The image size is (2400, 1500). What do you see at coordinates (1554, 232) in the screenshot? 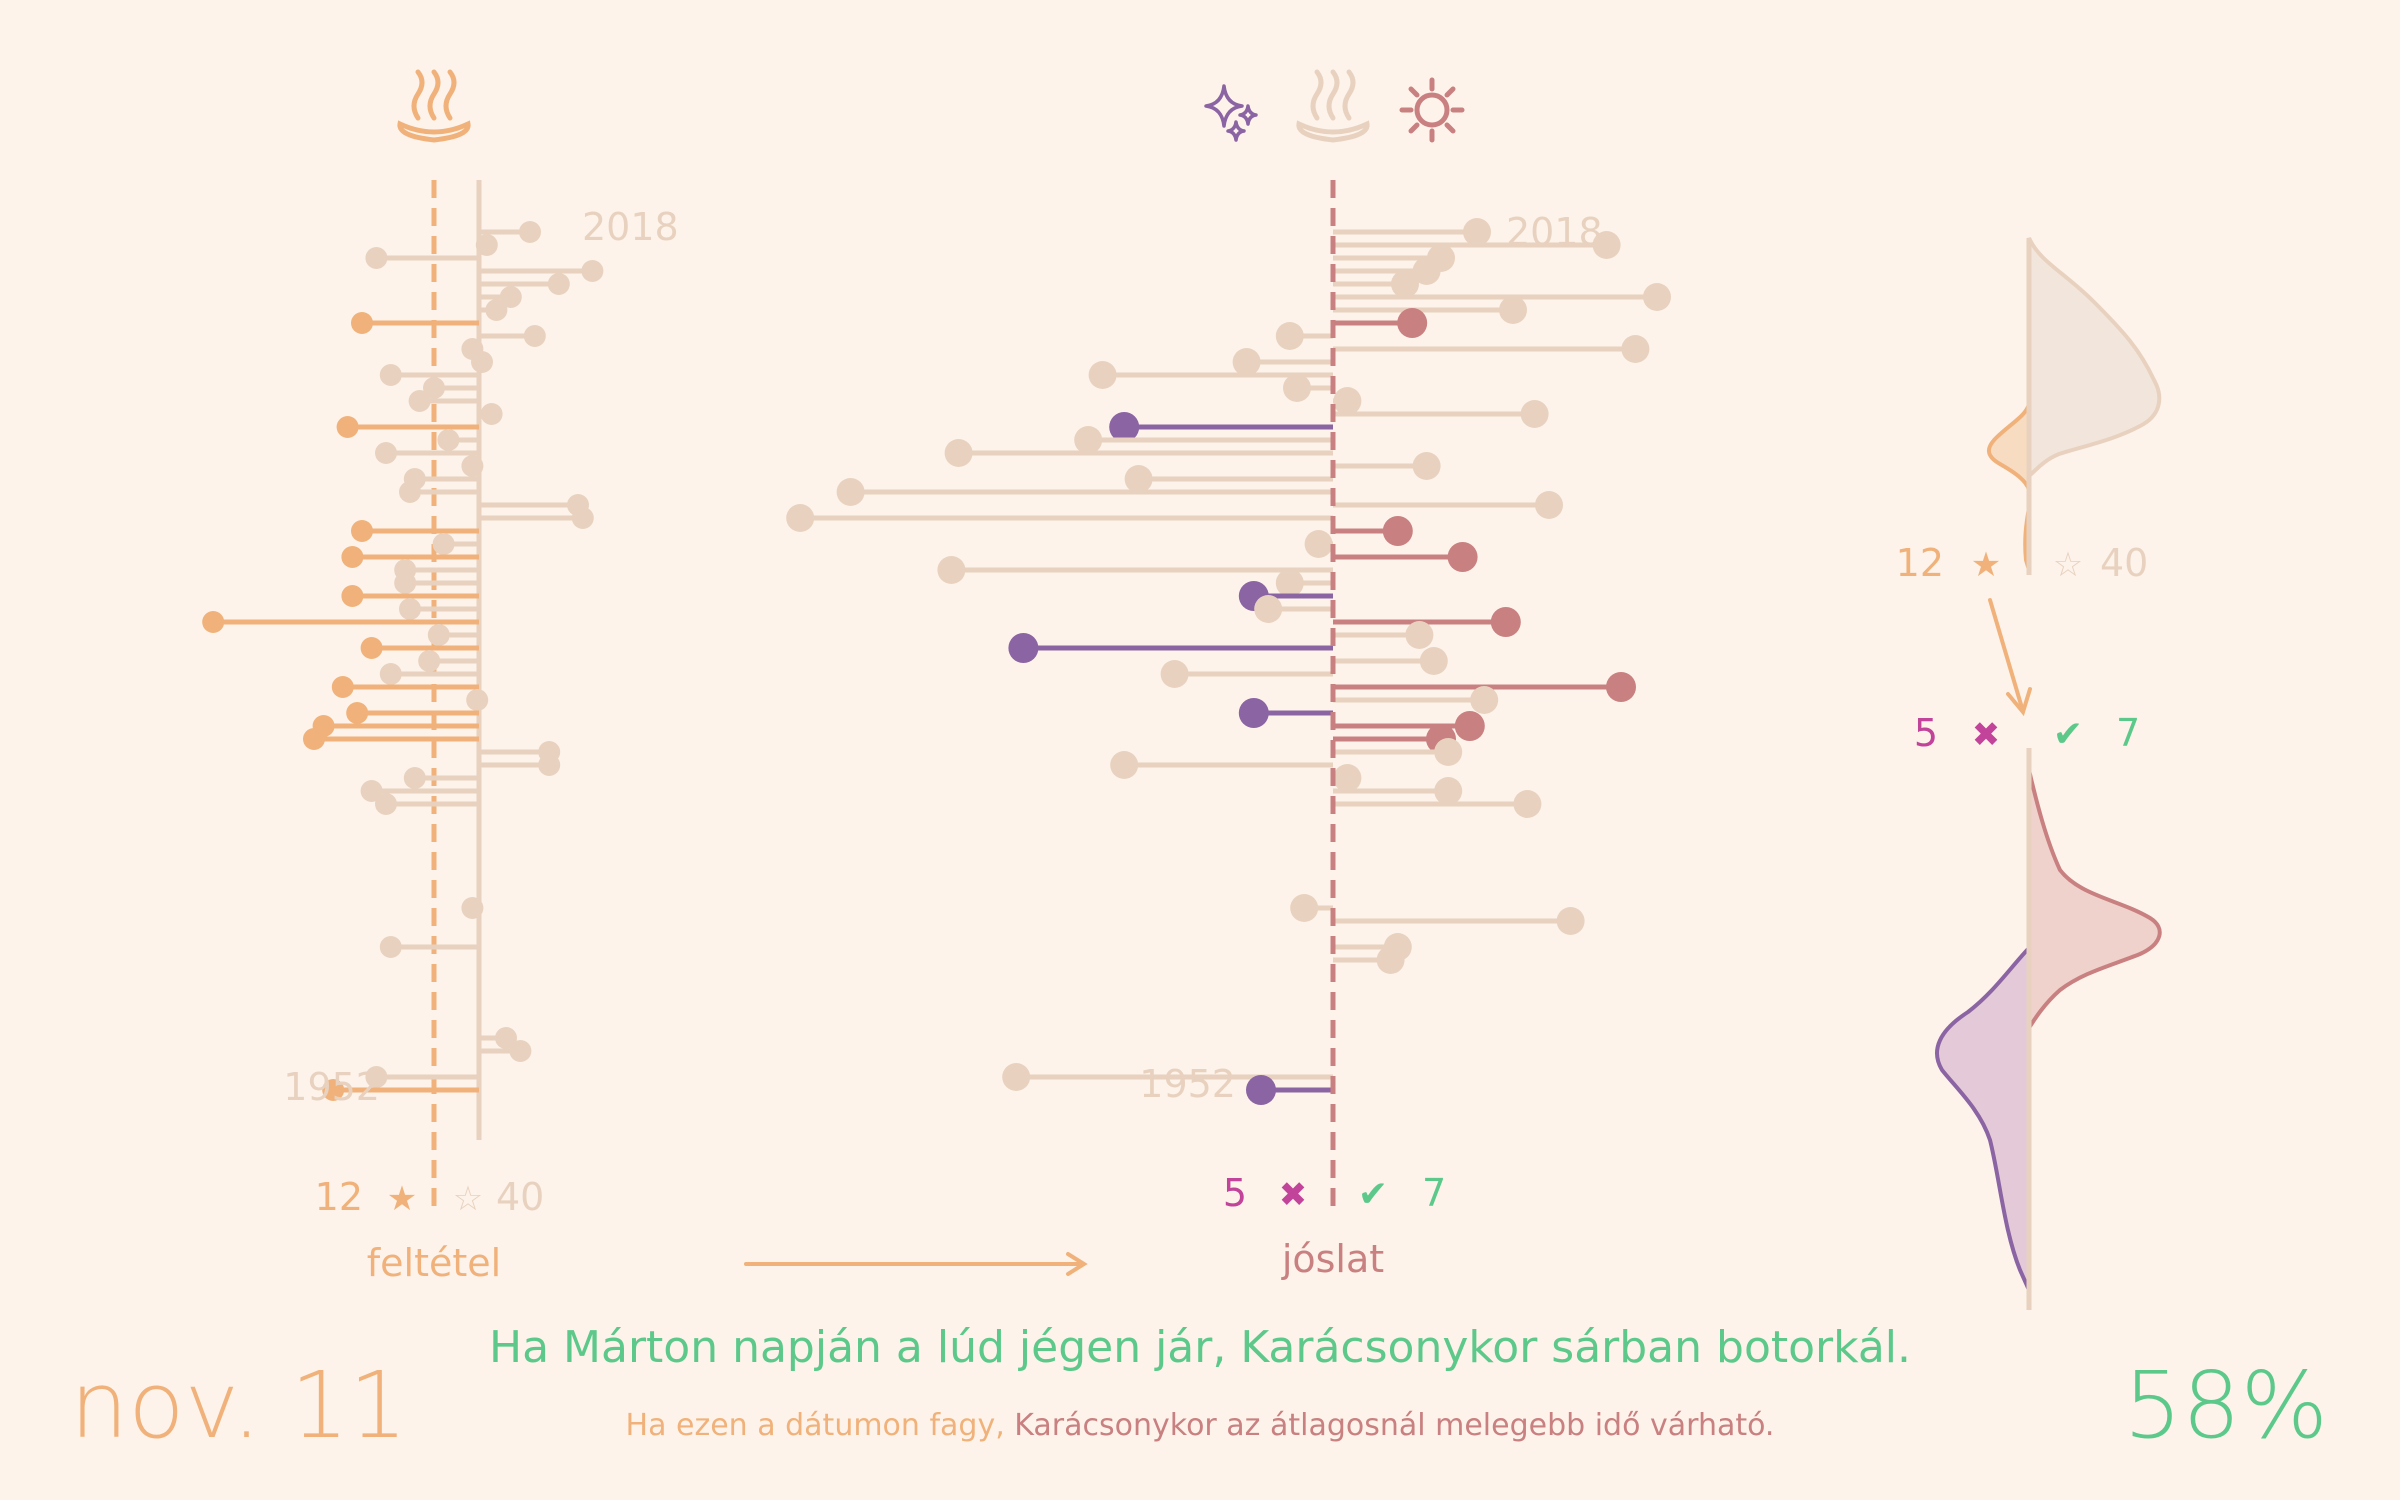
I see `prediction-year-top: 2018` at bounding box center [1554, 232].